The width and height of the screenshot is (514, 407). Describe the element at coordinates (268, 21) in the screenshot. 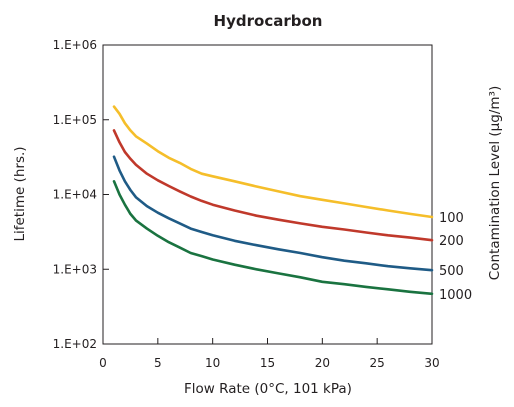

I see `chart-title: Hydrocarbon` at that location.